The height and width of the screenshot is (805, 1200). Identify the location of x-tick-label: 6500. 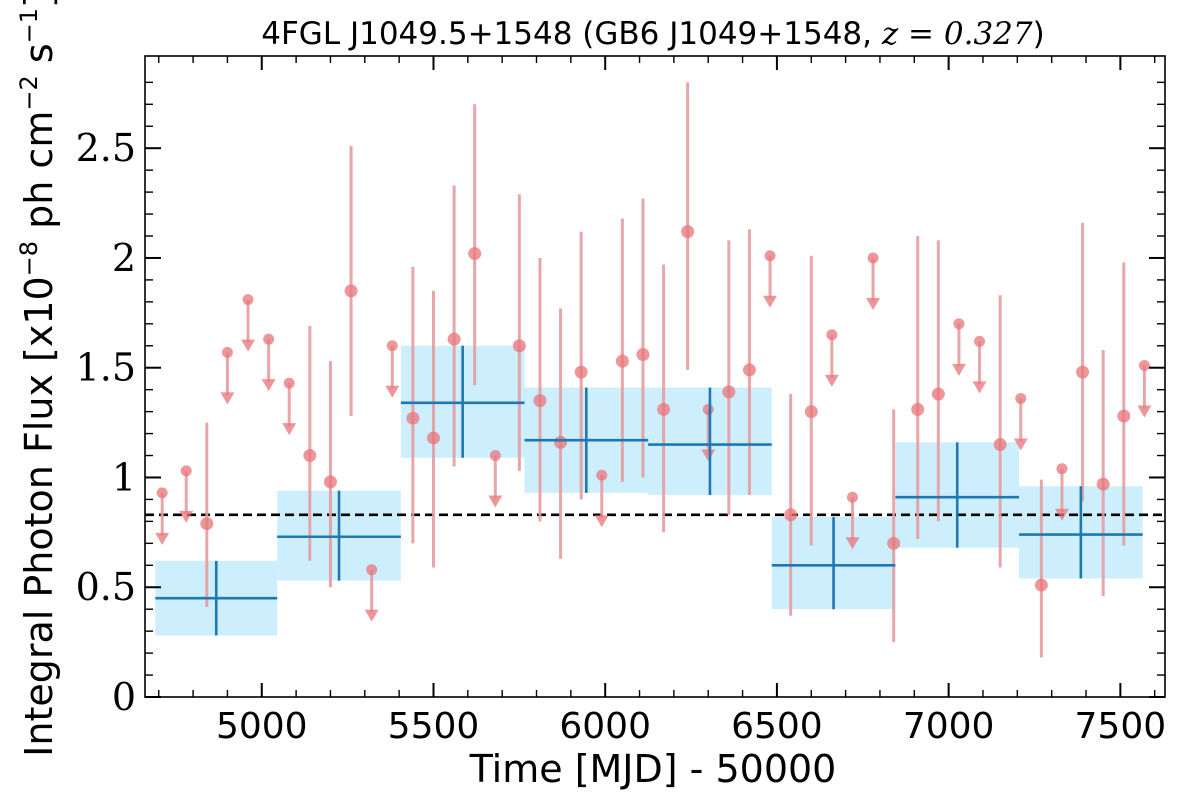
(777, 726).